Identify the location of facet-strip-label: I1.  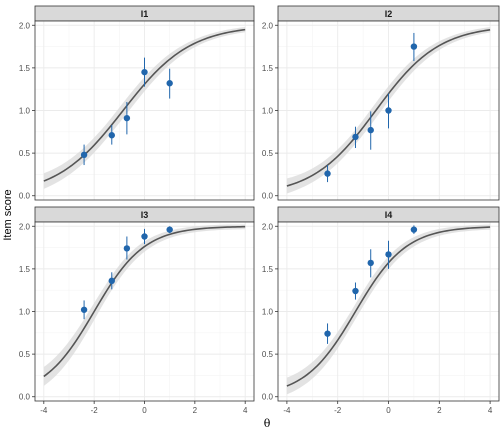
(145, 14).